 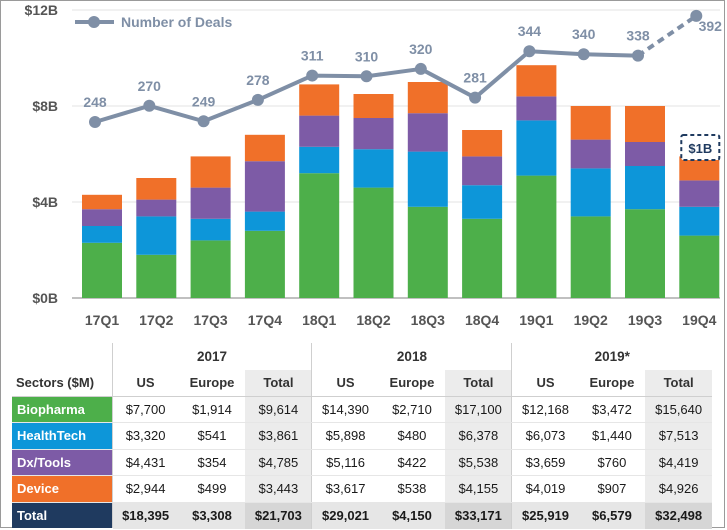 I want to click on table-cell: $4,150, so click(x=412, y=515).